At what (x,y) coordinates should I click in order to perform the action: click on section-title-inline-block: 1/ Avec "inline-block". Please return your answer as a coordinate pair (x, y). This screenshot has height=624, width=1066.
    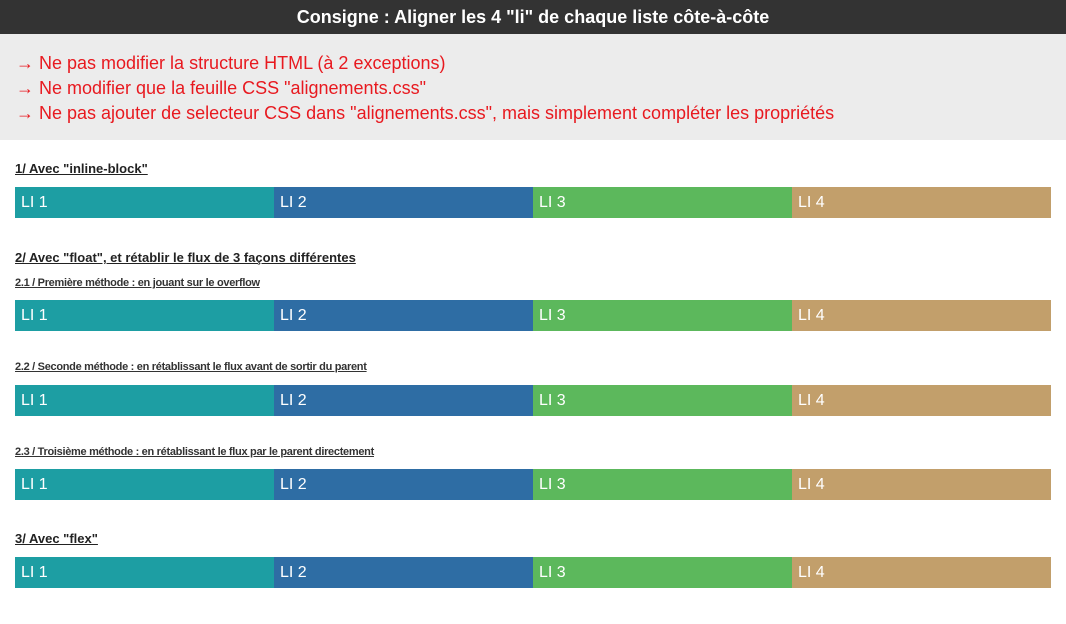
    Looking at the image, I should click on (81, 168).